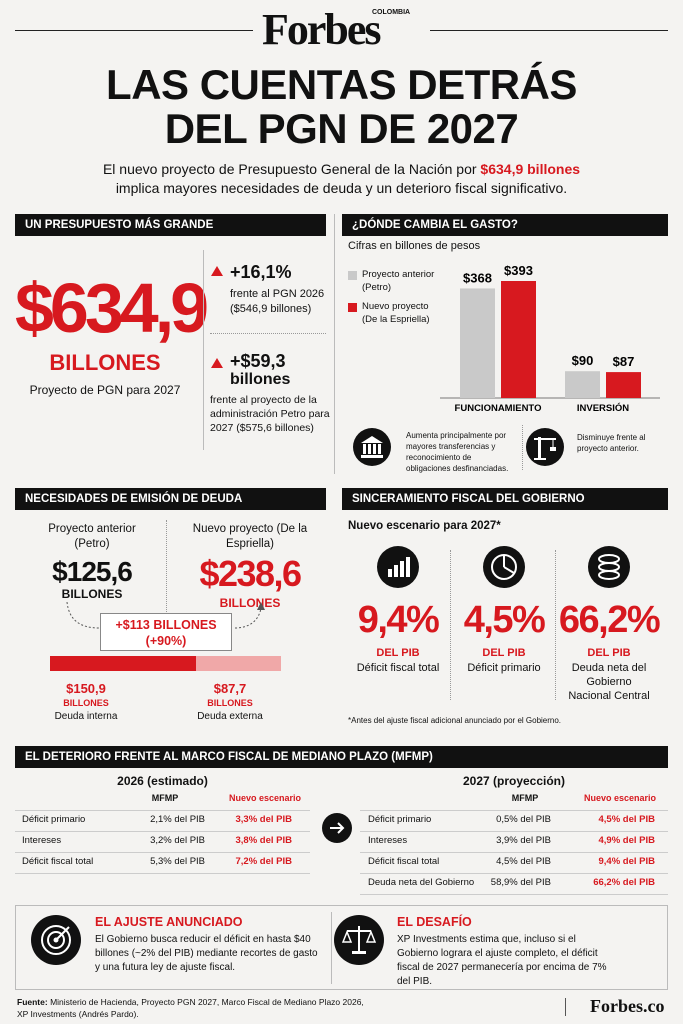 The height and width of the screenshot is (1024, 683). I want to click on intro-highlight: $634,9 billones, so click(530, 169).